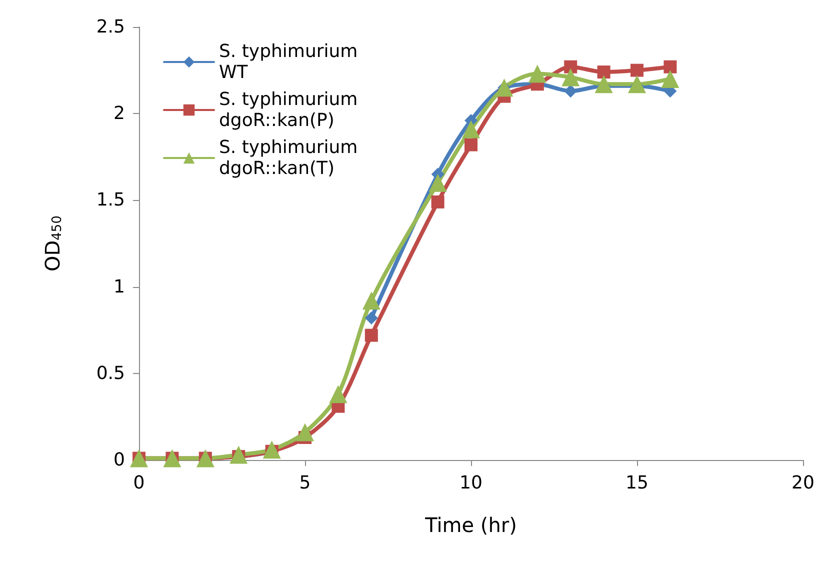  What do you see at coordinates (305, 483) in the screenshot?
I see `x-tick-label: 5` at bounding box center [305, 483].